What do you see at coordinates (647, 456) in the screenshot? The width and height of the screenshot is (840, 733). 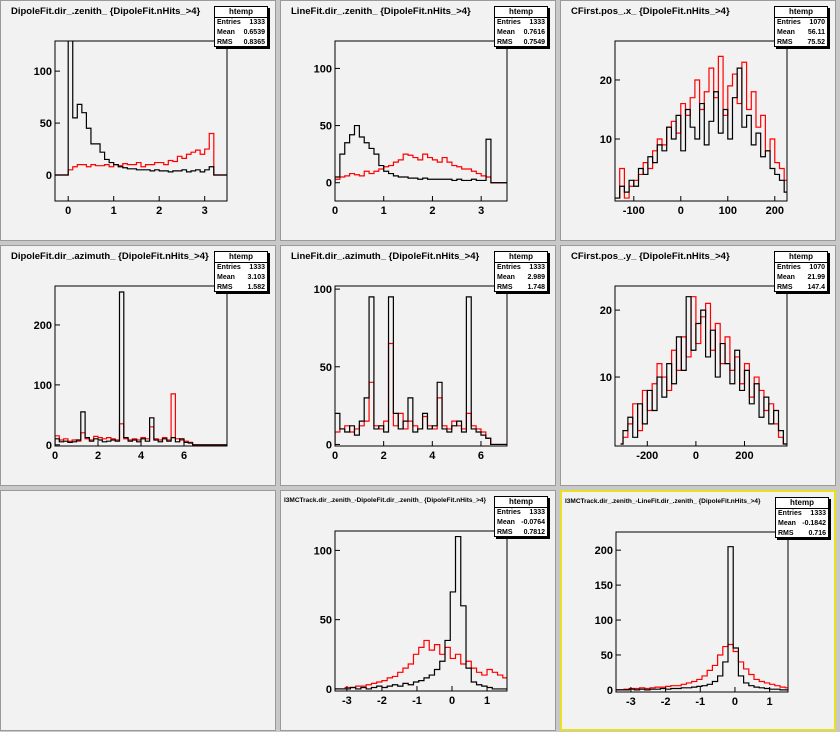 I see `x-tick-label: -200` at bounding box center [647, 456].